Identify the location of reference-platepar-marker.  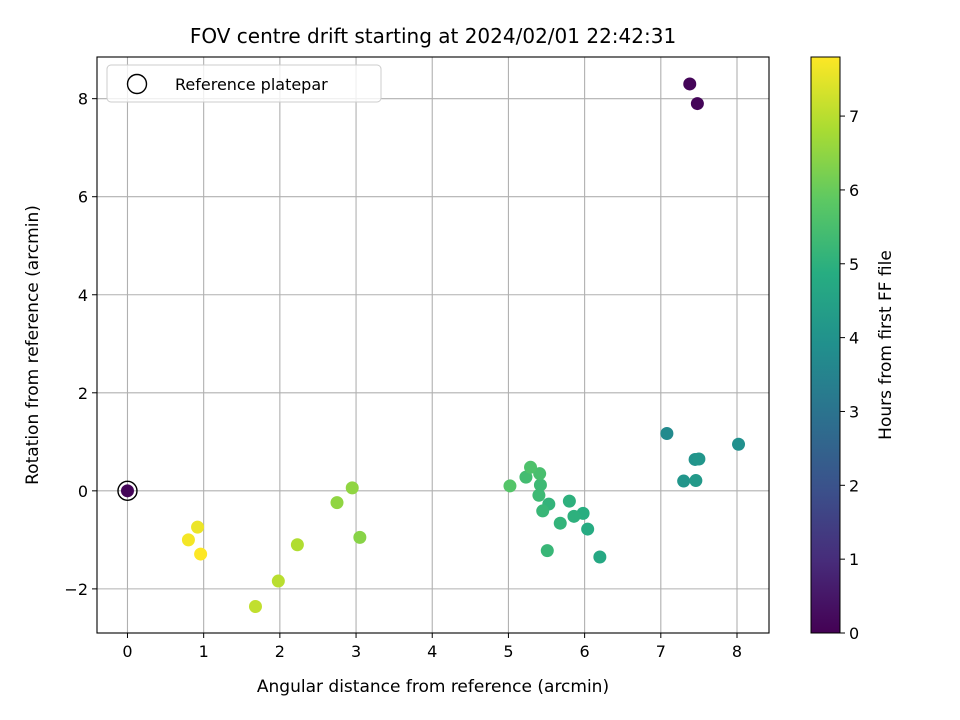
(127, 491).